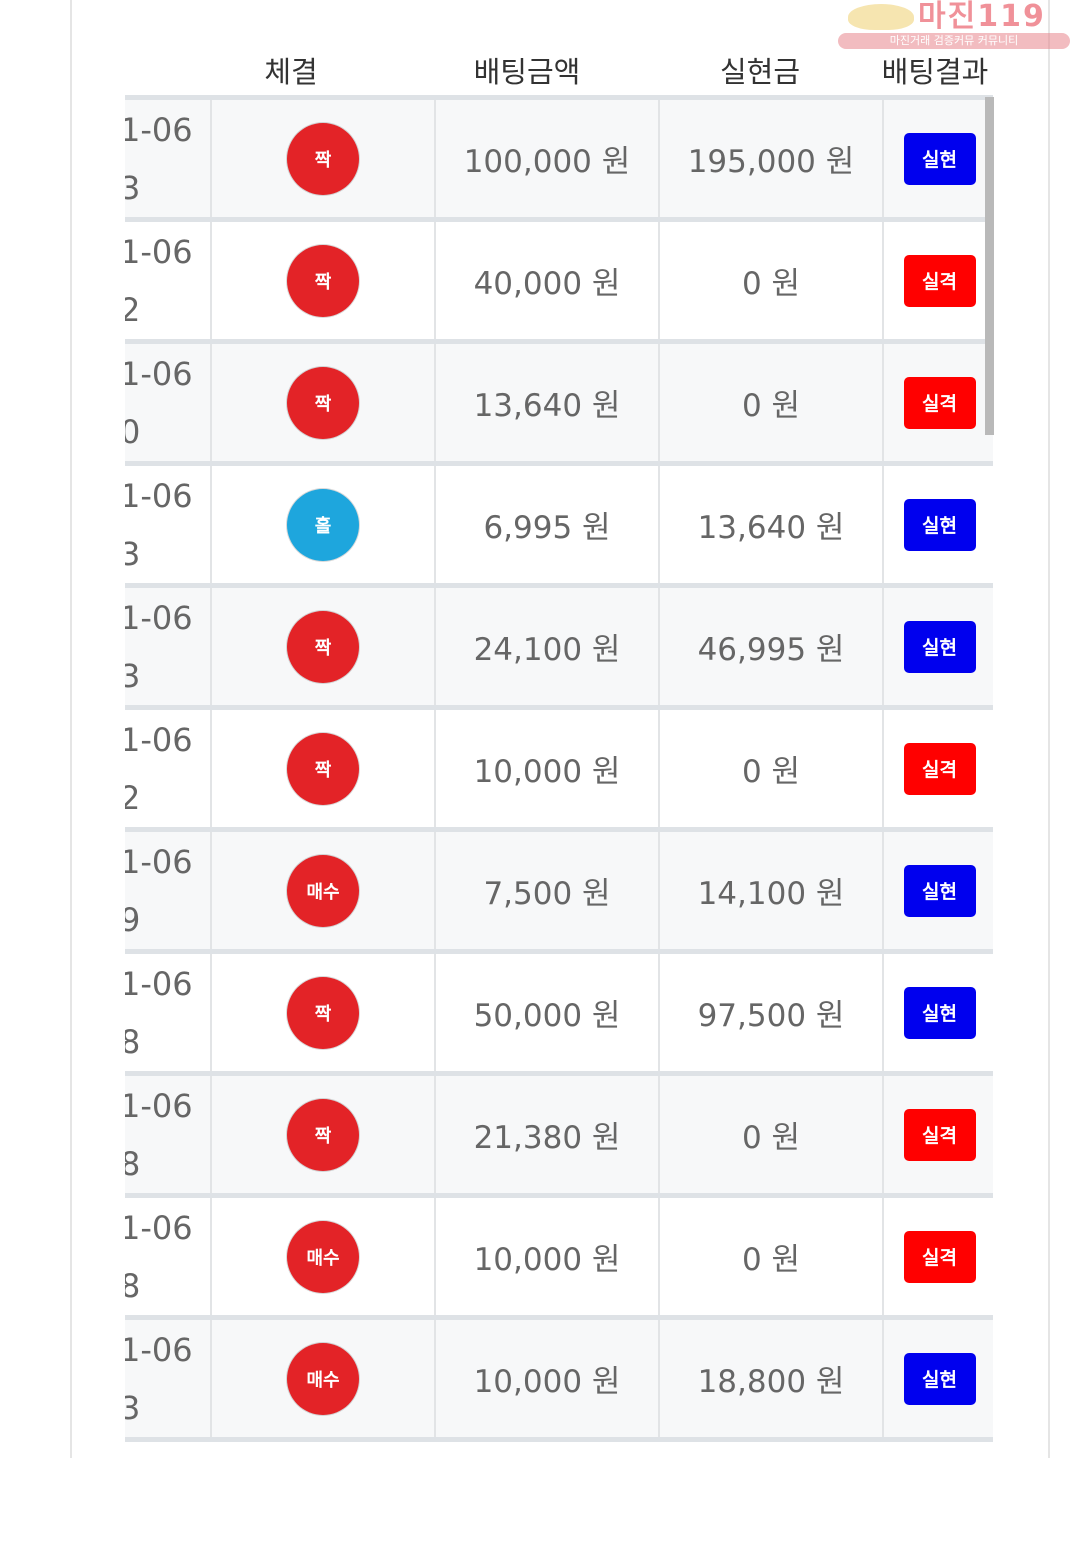 The width and height of the screenshot is (1080, 1559). I want to click on pick-circle: 홀, so click(323, 524).